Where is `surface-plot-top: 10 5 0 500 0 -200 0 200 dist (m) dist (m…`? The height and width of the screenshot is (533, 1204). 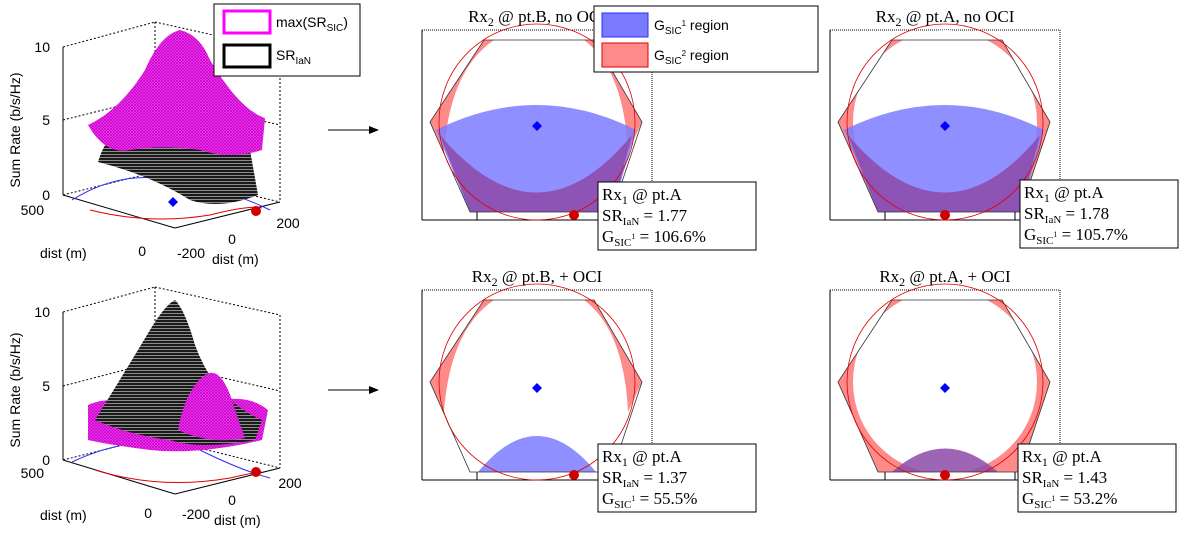 surface-plot-top: 10 5 0 500 0 -200 0 200 dist (m) dist (m… is located at coordinates (184, 135).